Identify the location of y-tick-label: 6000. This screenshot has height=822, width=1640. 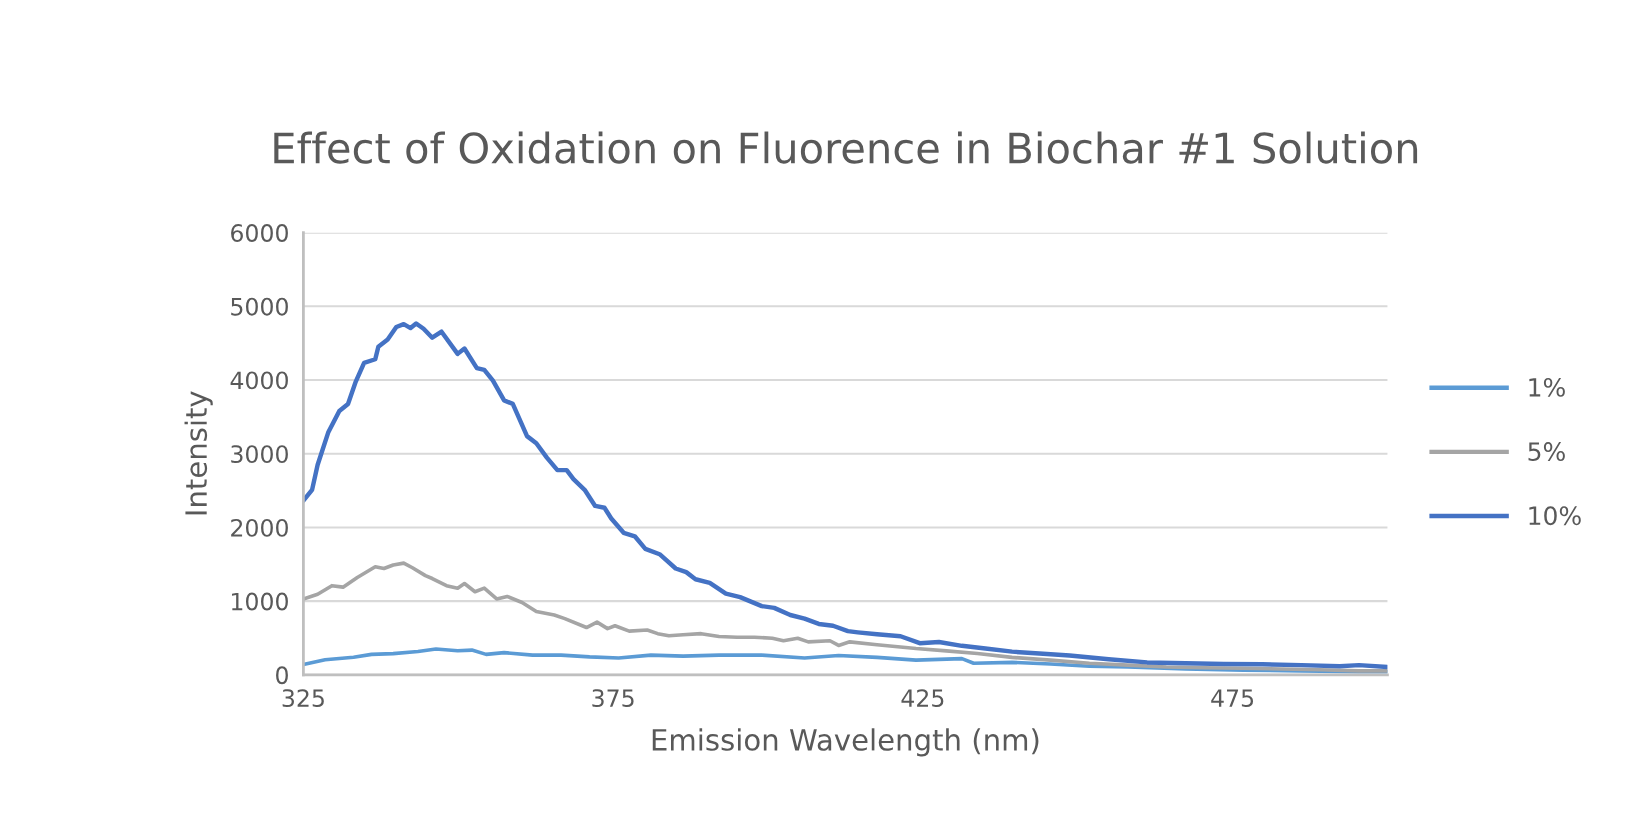
(259, 233).